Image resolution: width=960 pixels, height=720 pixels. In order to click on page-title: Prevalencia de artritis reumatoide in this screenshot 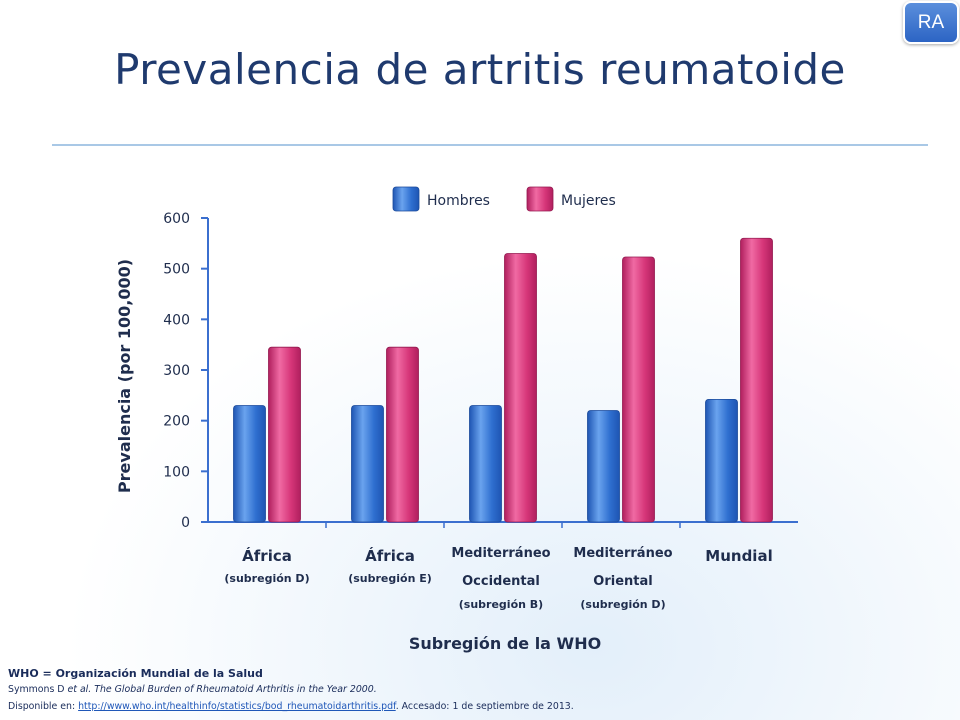, I will do `click(480, 69)`.